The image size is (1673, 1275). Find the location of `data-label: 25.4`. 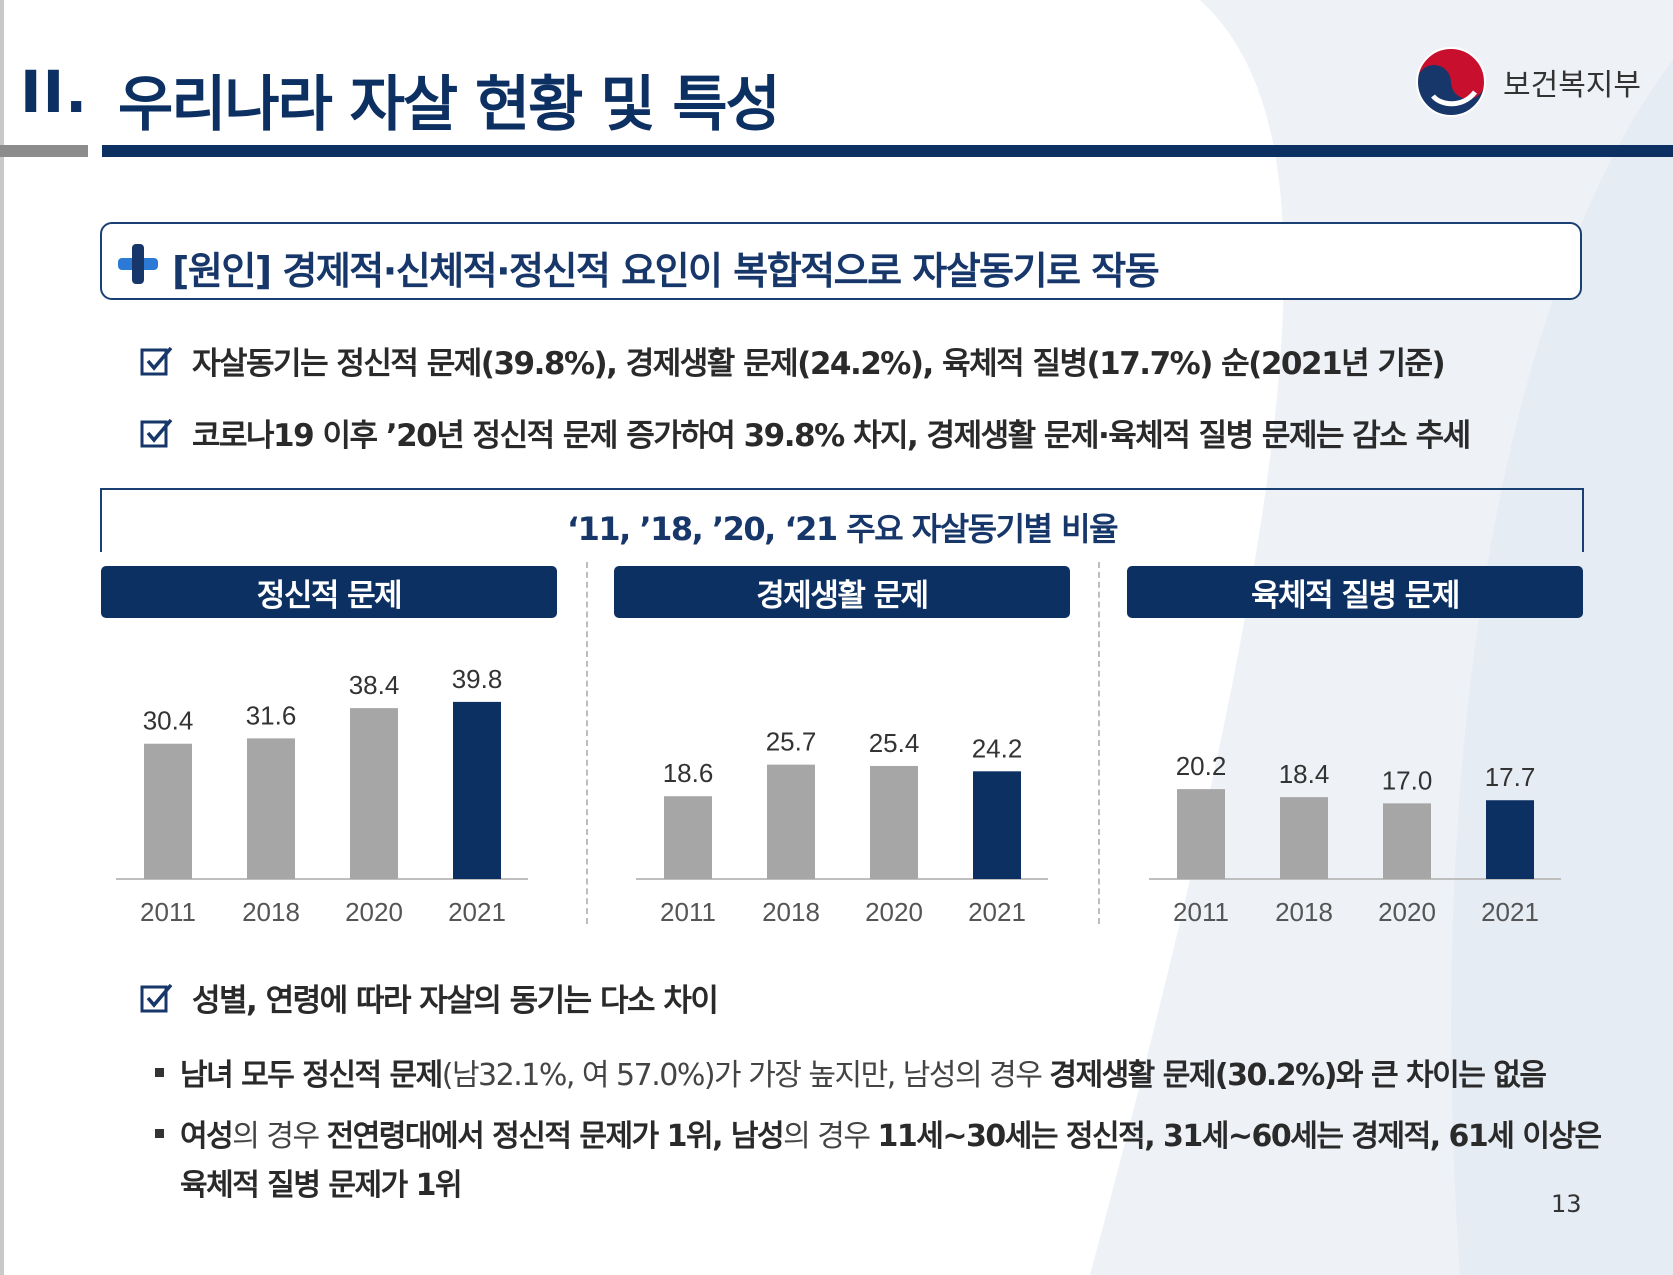

data-label: 25.4 is located at coordinates (894, 743).